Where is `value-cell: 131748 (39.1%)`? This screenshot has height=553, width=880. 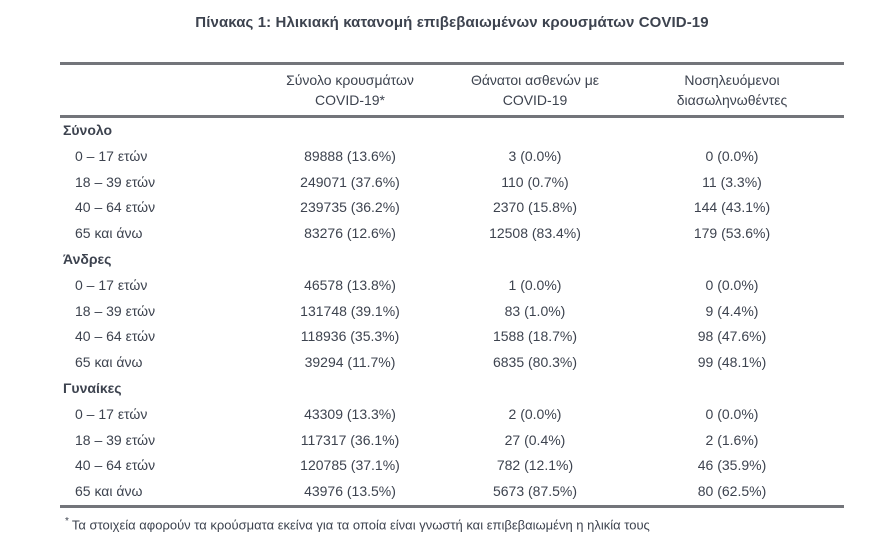
value-cell: 131748 (39.1%) is located at coordinates (350, 310).